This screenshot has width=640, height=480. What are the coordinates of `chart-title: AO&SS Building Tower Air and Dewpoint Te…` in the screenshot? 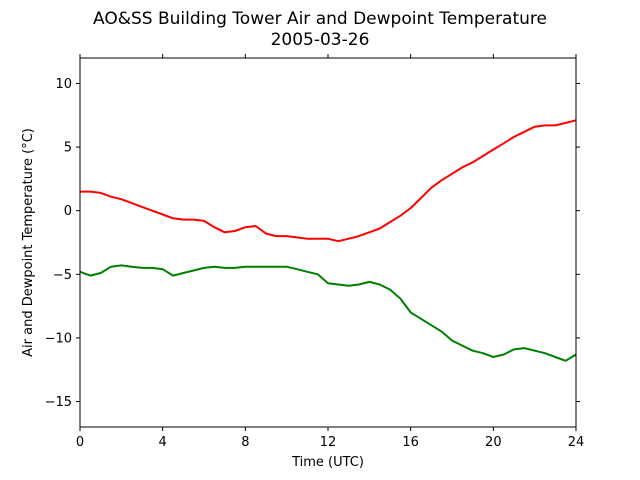 It's located at (320, 19).